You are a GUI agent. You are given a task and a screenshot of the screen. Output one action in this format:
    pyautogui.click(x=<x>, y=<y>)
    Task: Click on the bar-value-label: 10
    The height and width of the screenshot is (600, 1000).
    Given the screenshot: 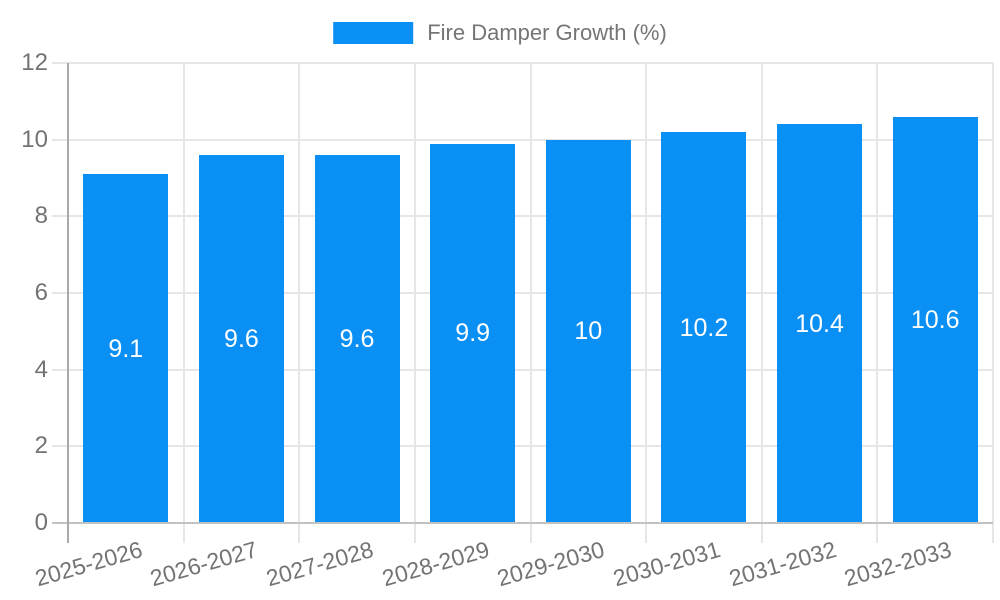 What is the action you would take?
    pyautogui.click(x=588, y=331)
    